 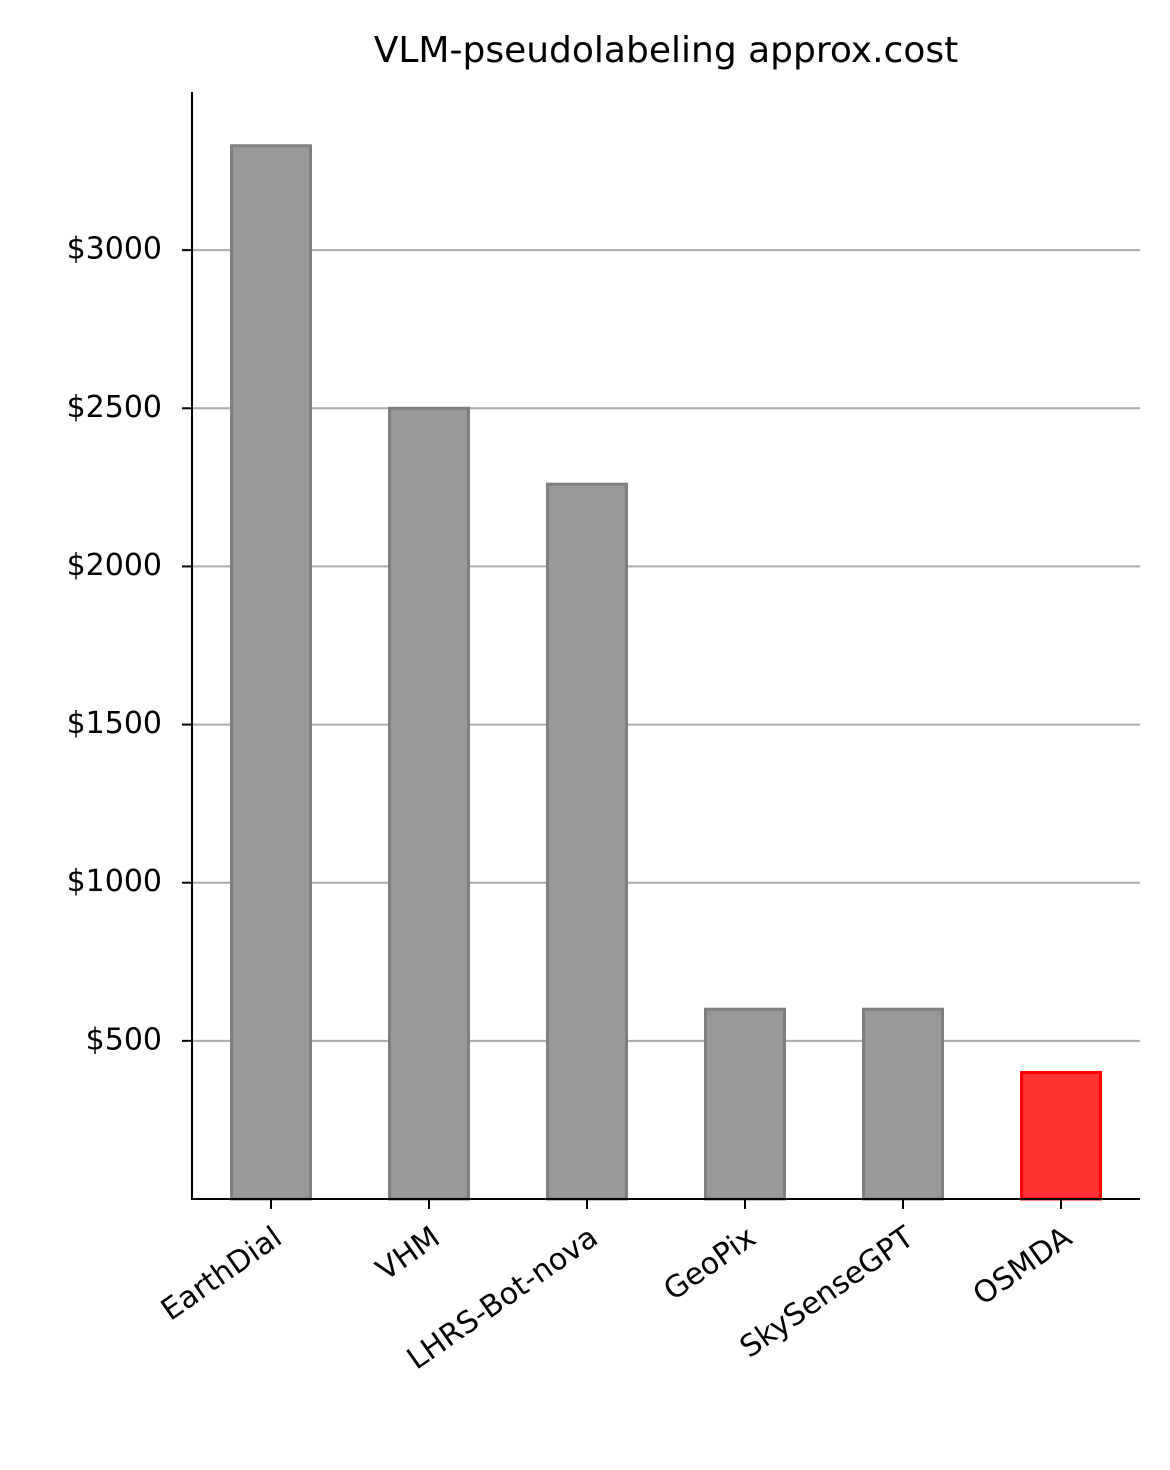 I want to click on x-tick-label: SkySenseGPT, so click(x=827, y=1292).